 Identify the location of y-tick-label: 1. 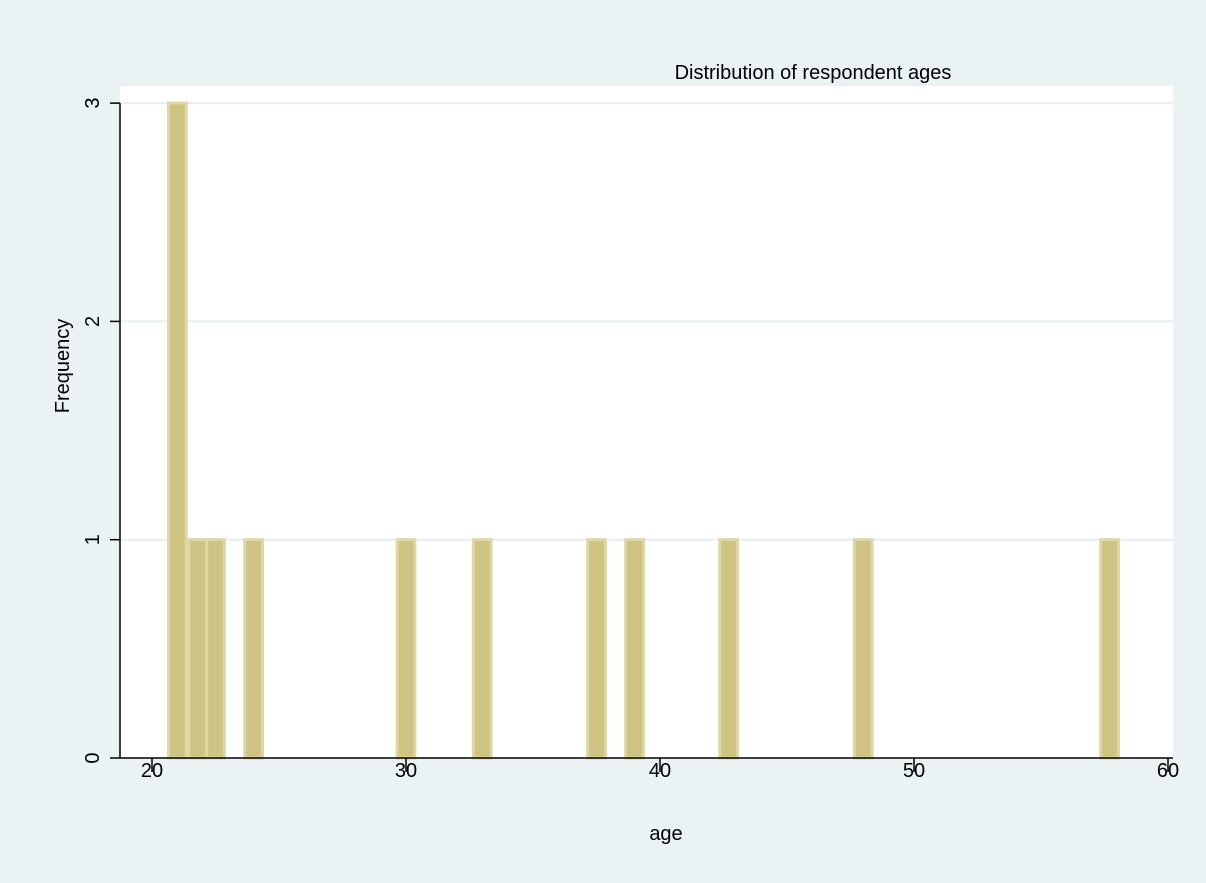
(93, 539).